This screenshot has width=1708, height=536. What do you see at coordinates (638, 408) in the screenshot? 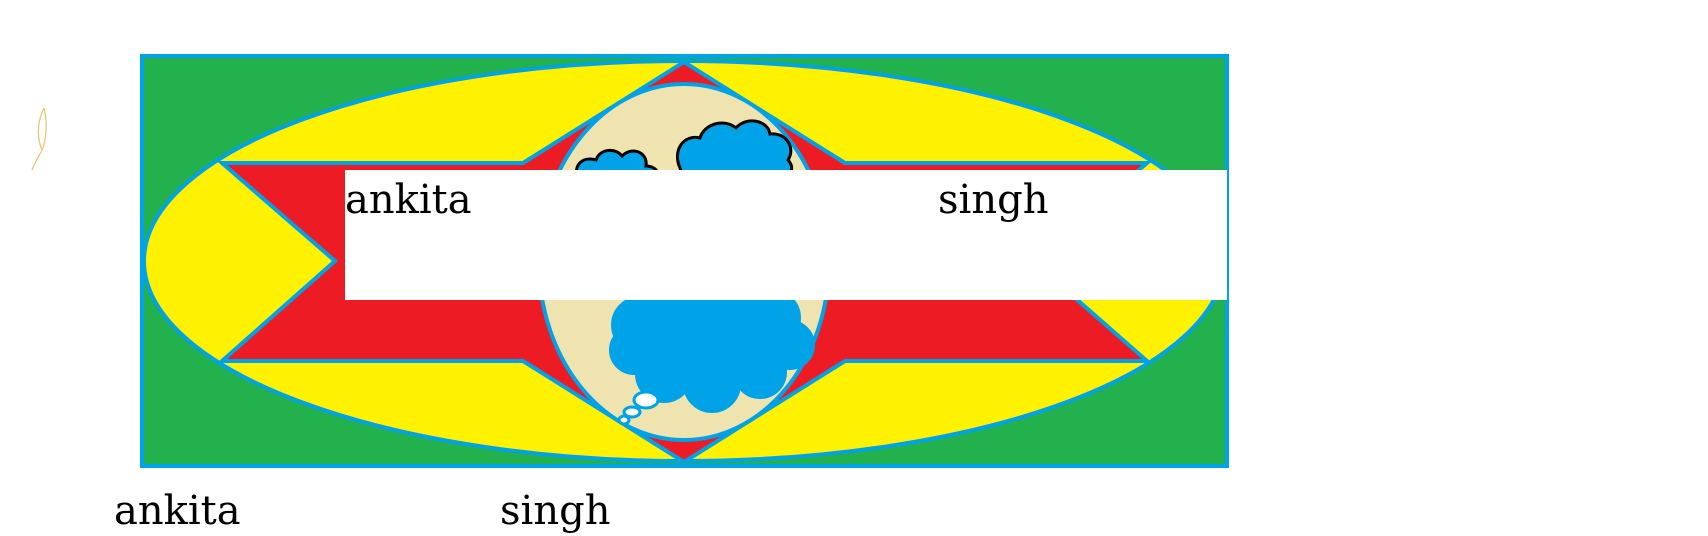
I see `thought-bubbles` at bounding box center [638, 408].